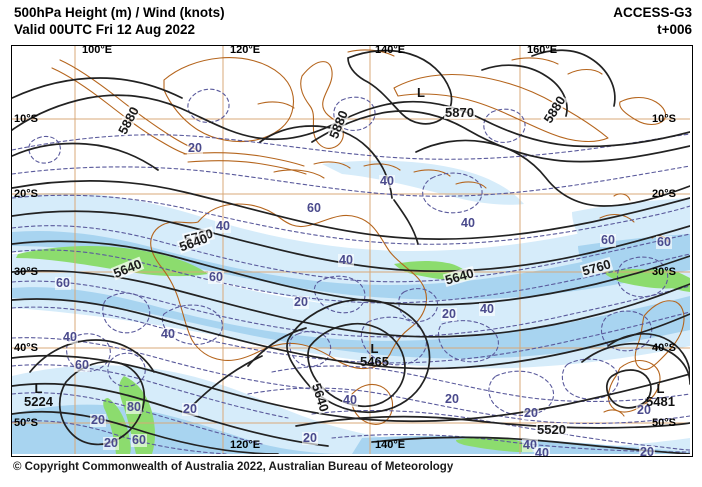 The width and height of the screenshot is (702, 487). I want to click on lat-label-left-50s: 50°S, so click(26, 423).